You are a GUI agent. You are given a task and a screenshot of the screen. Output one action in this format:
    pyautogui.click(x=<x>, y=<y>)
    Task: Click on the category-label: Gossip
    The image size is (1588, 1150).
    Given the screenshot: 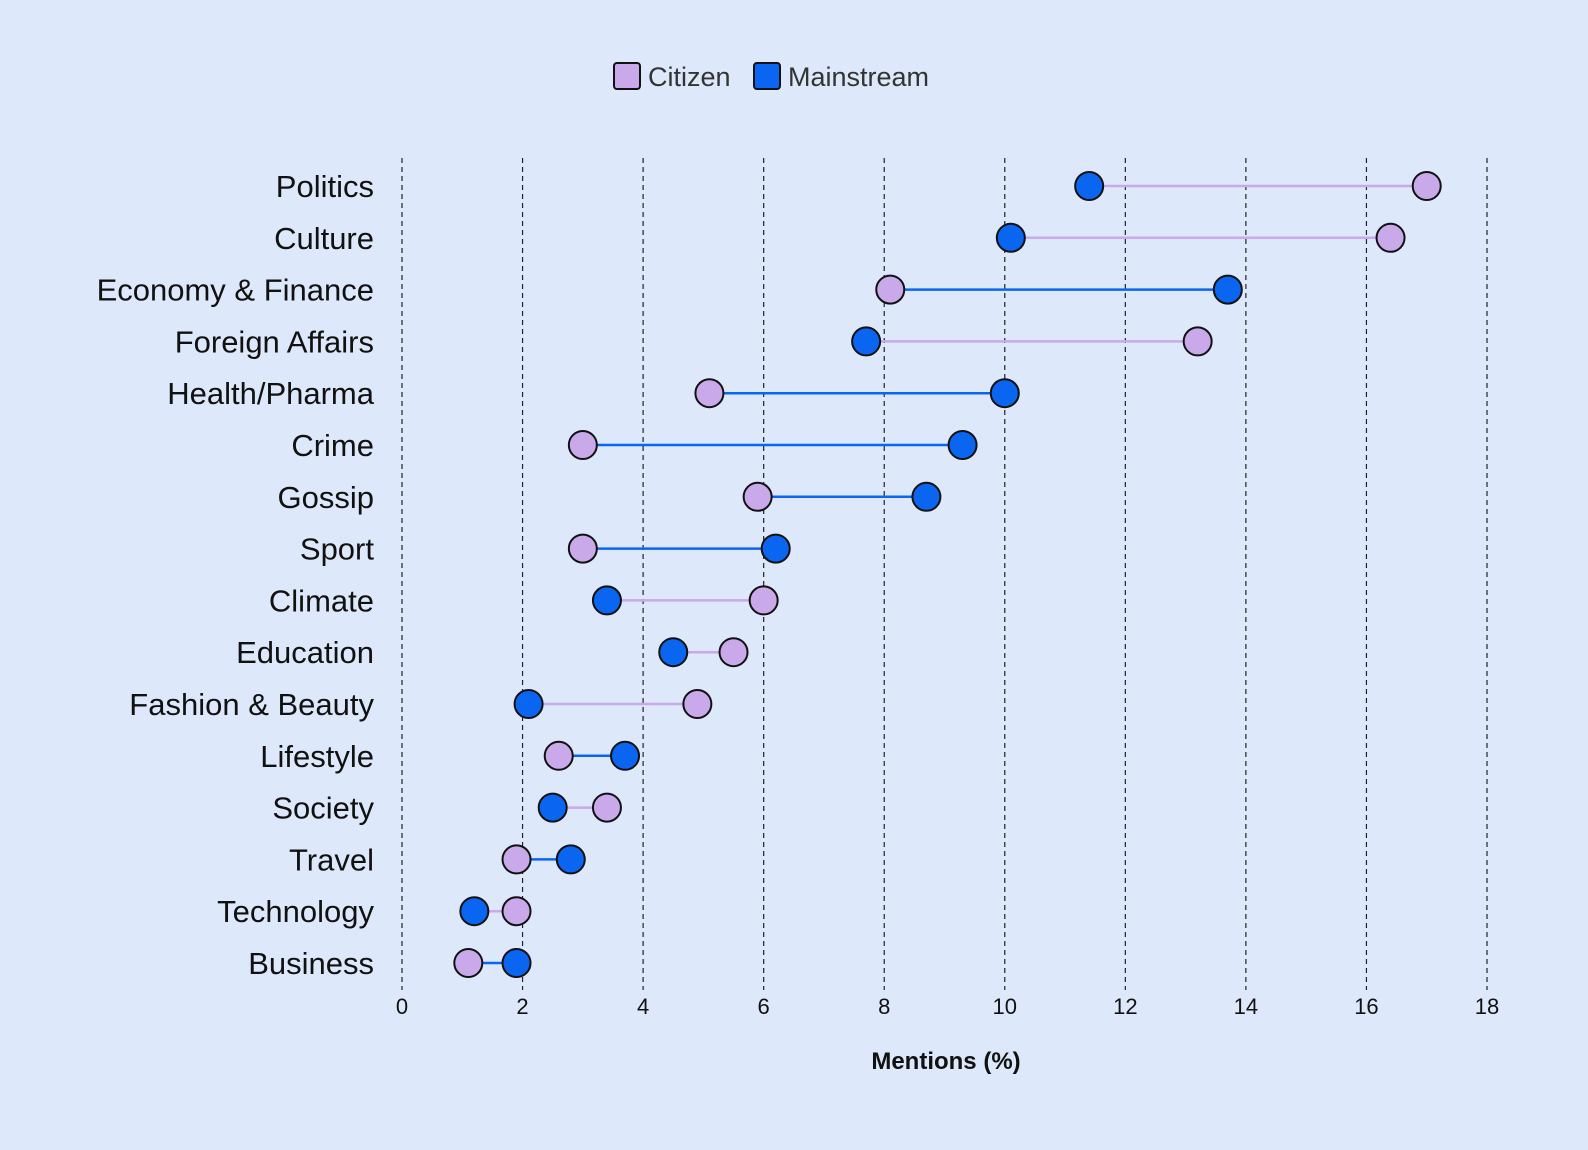 What is the action you would take?
    pyautogui.click(x=326, y=497)
    